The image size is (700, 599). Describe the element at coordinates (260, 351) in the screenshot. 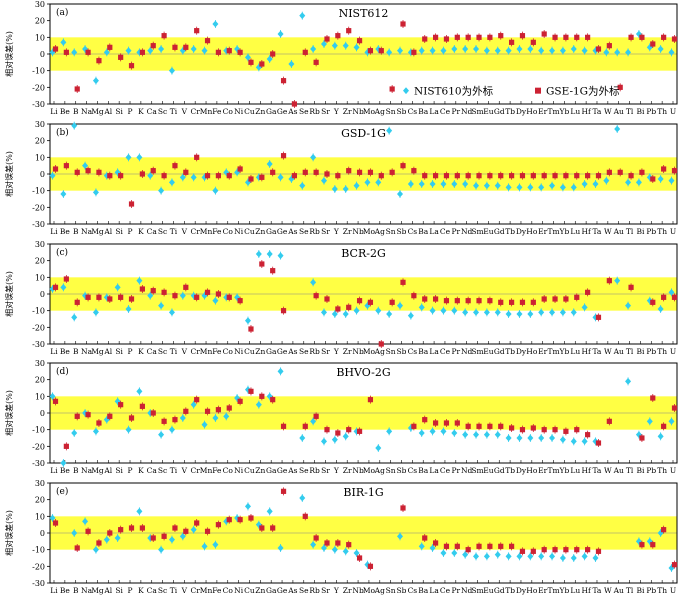

I see `element-label: Zn` at that location.